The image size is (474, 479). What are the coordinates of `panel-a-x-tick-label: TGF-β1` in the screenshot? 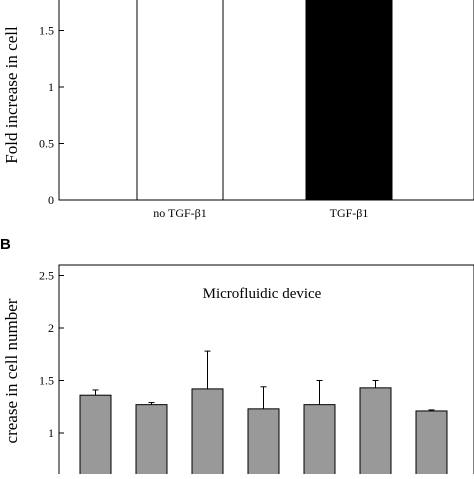 It's located at (349, 213).